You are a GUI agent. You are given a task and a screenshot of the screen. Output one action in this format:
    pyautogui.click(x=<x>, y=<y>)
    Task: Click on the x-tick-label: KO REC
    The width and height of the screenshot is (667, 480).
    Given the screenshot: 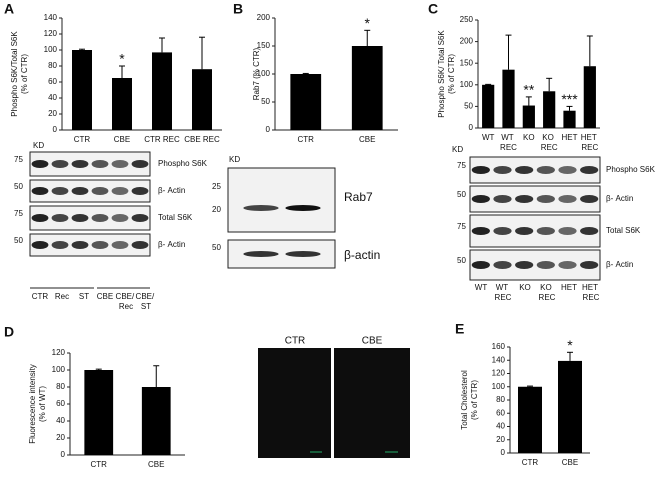 What is the action you would take?
    pyautogui.click(x=549, y=142)
    